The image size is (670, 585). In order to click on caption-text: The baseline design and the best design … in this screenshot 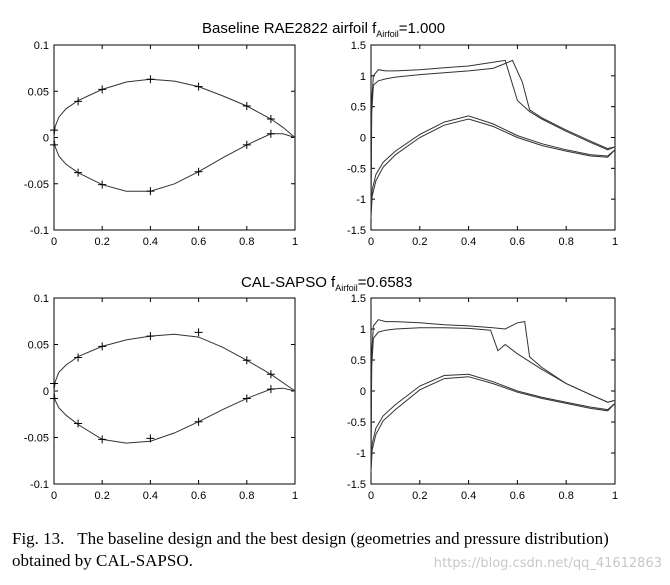, I will do `click(310, 549)`.